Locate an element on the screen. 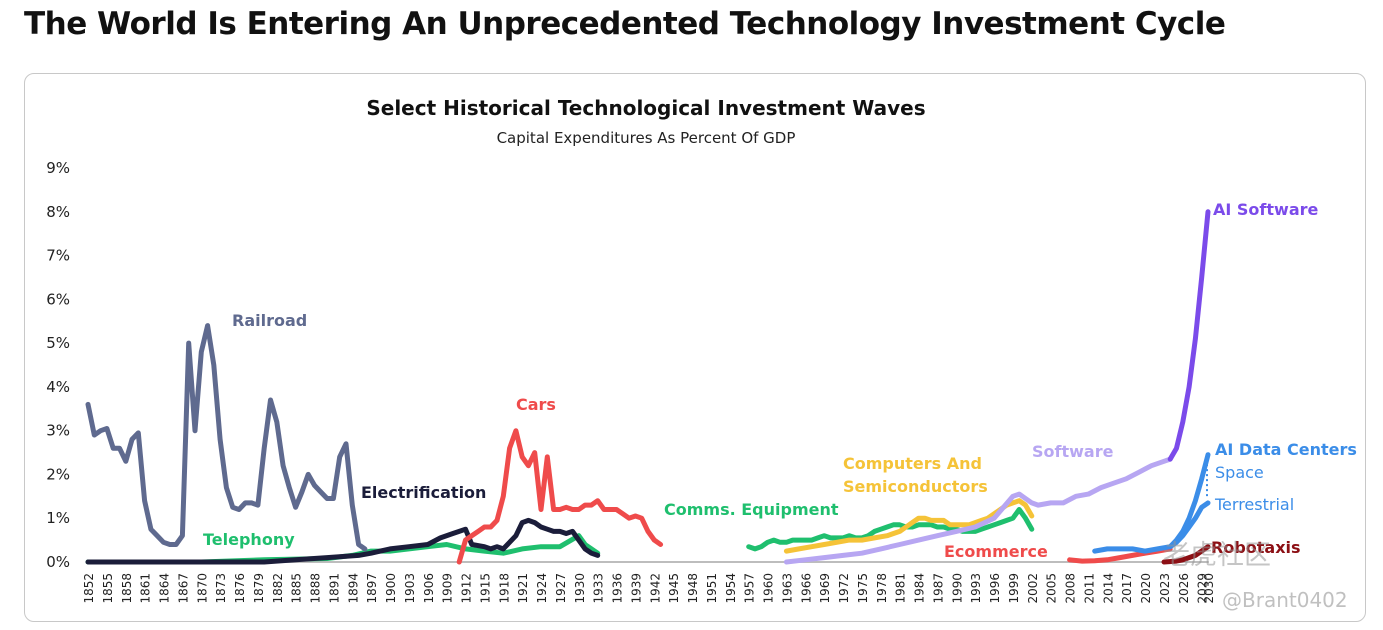  x-tick-label: 1975 is located at coordinates (863, 588).